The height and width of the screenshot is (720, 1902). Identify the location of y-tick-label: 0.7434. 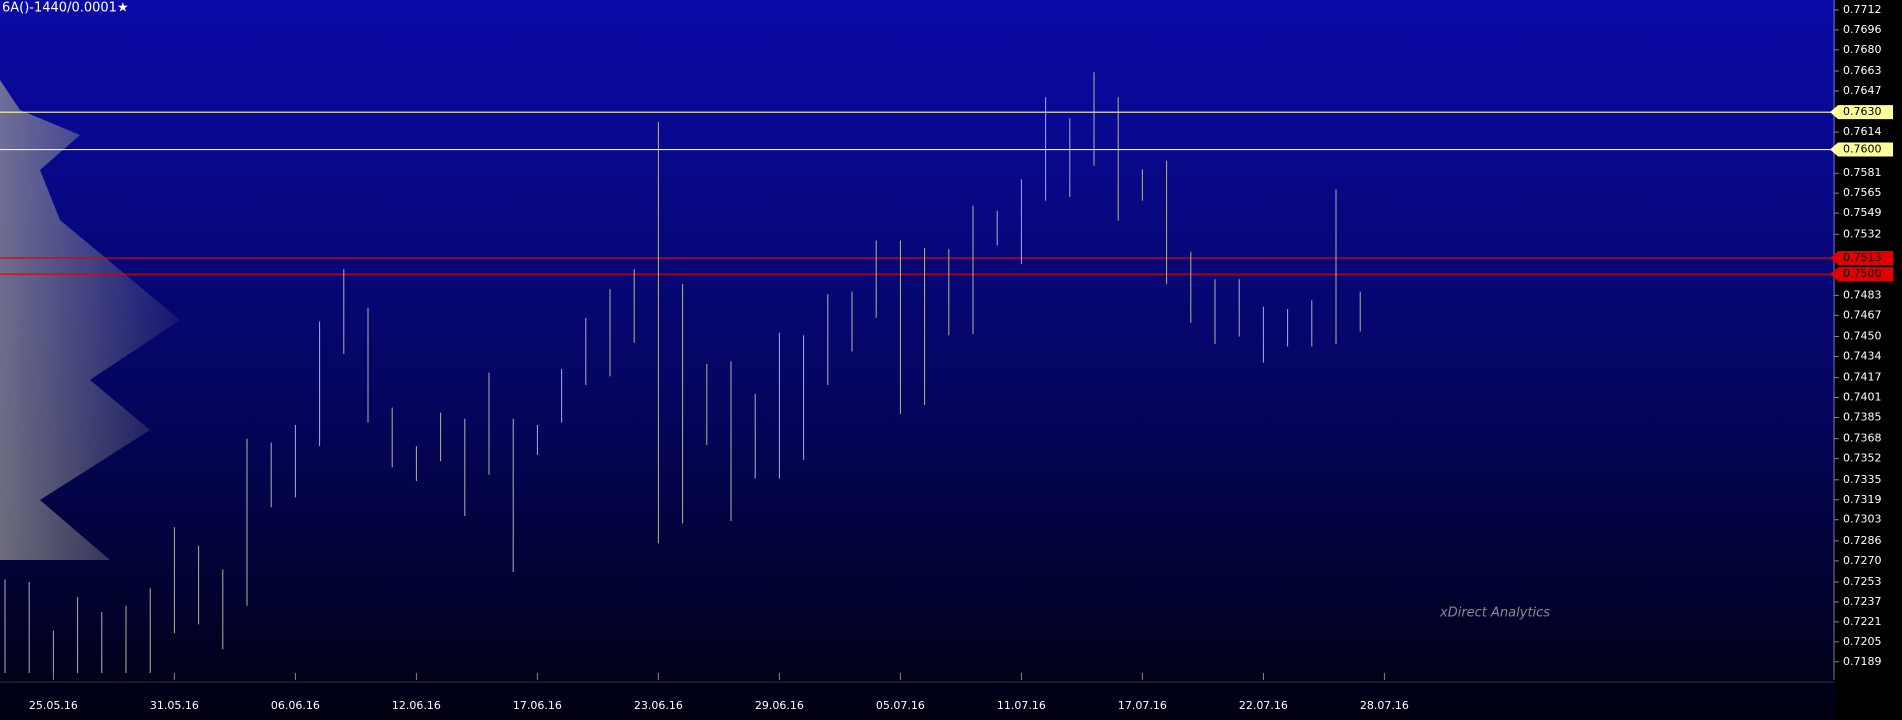
(1862, 355).